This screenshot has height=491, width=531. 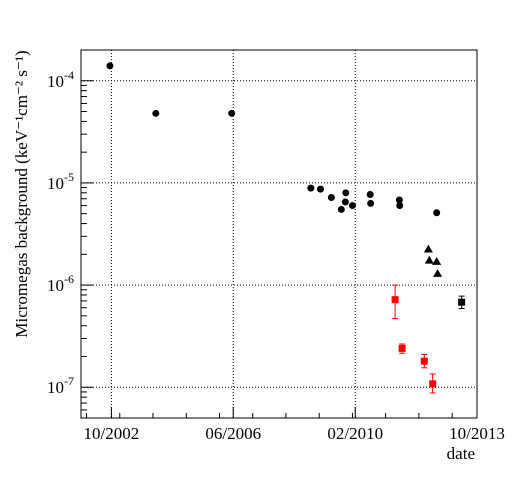 I want to click on y-tick-label: 10⁻⁶, so click(x=60, y=283).